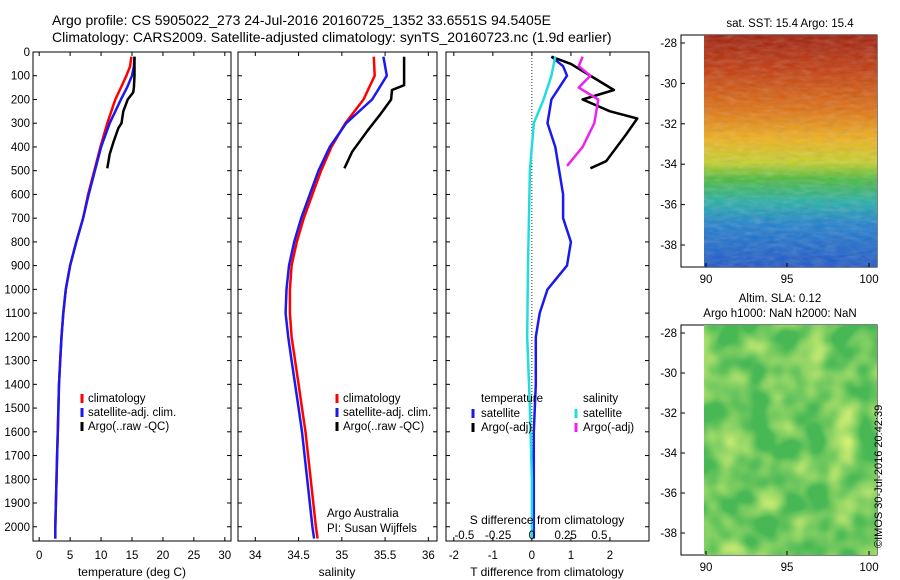 The height and width of the screenshot is (580, 900). What do you see at coordinates (17, 433) in the screenshot?
I see `depth-tick-label: 1600` at bounding box center [17, 433].